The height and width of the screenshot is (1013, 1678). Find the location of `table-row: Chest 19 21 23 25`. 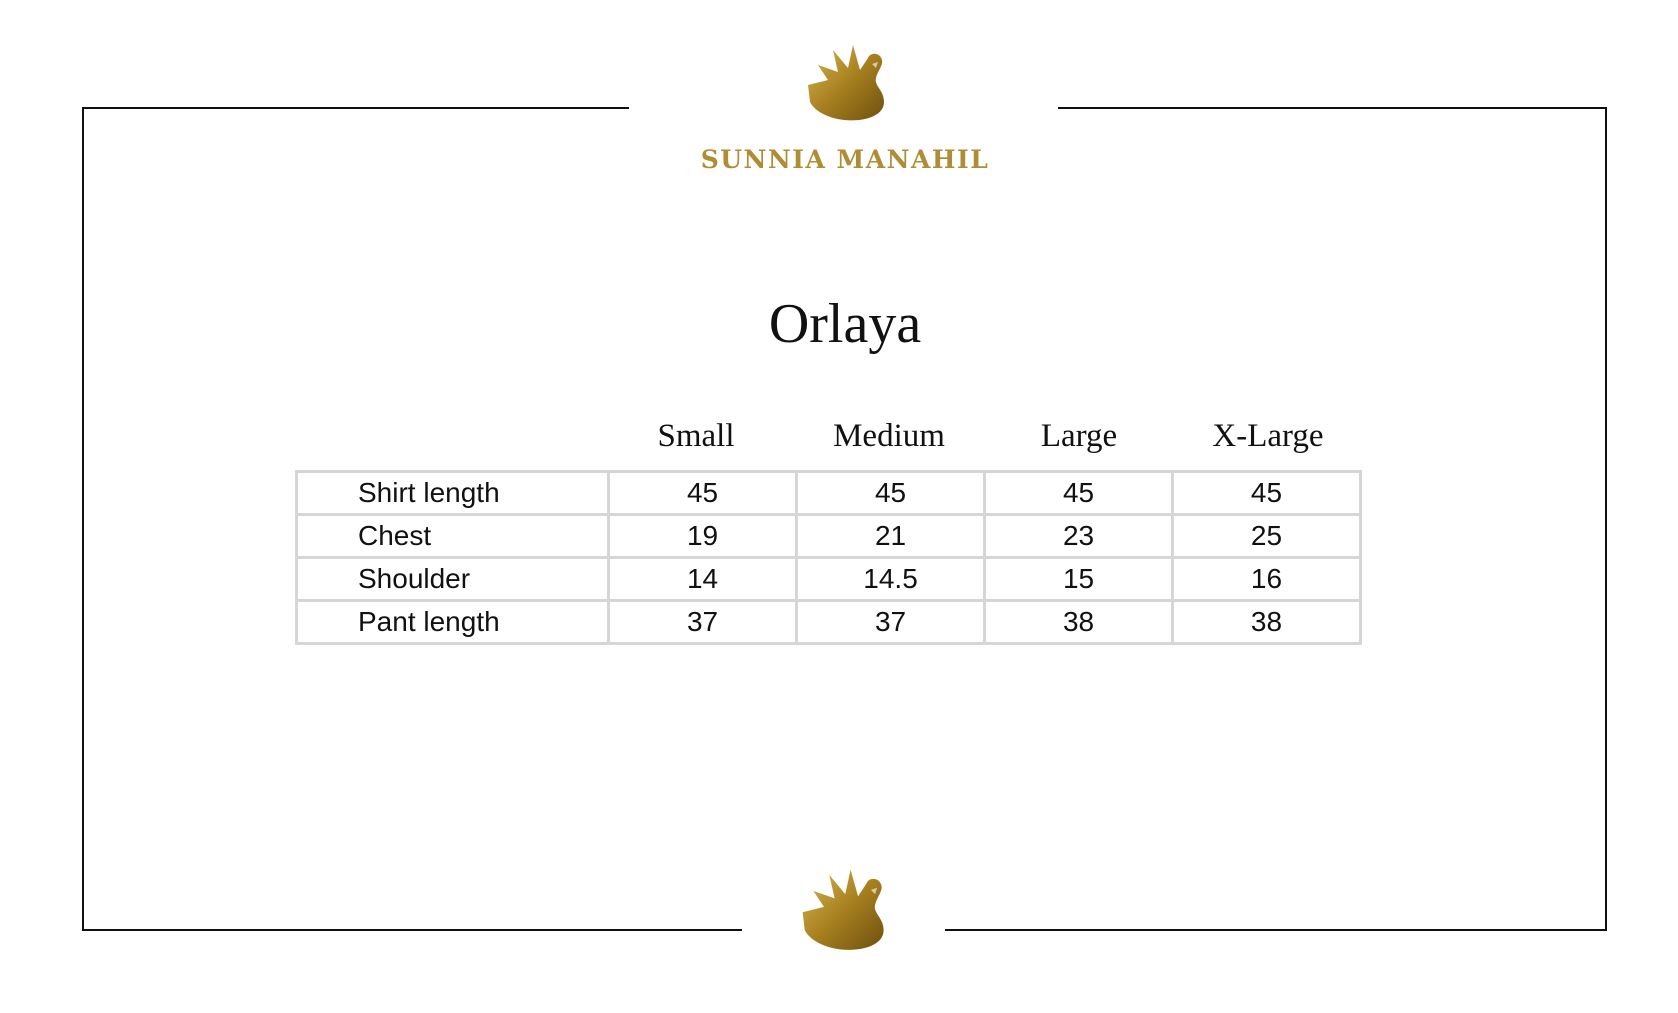

table-row: Chest 19 21 23 25 is located at coordinates (828, 536).